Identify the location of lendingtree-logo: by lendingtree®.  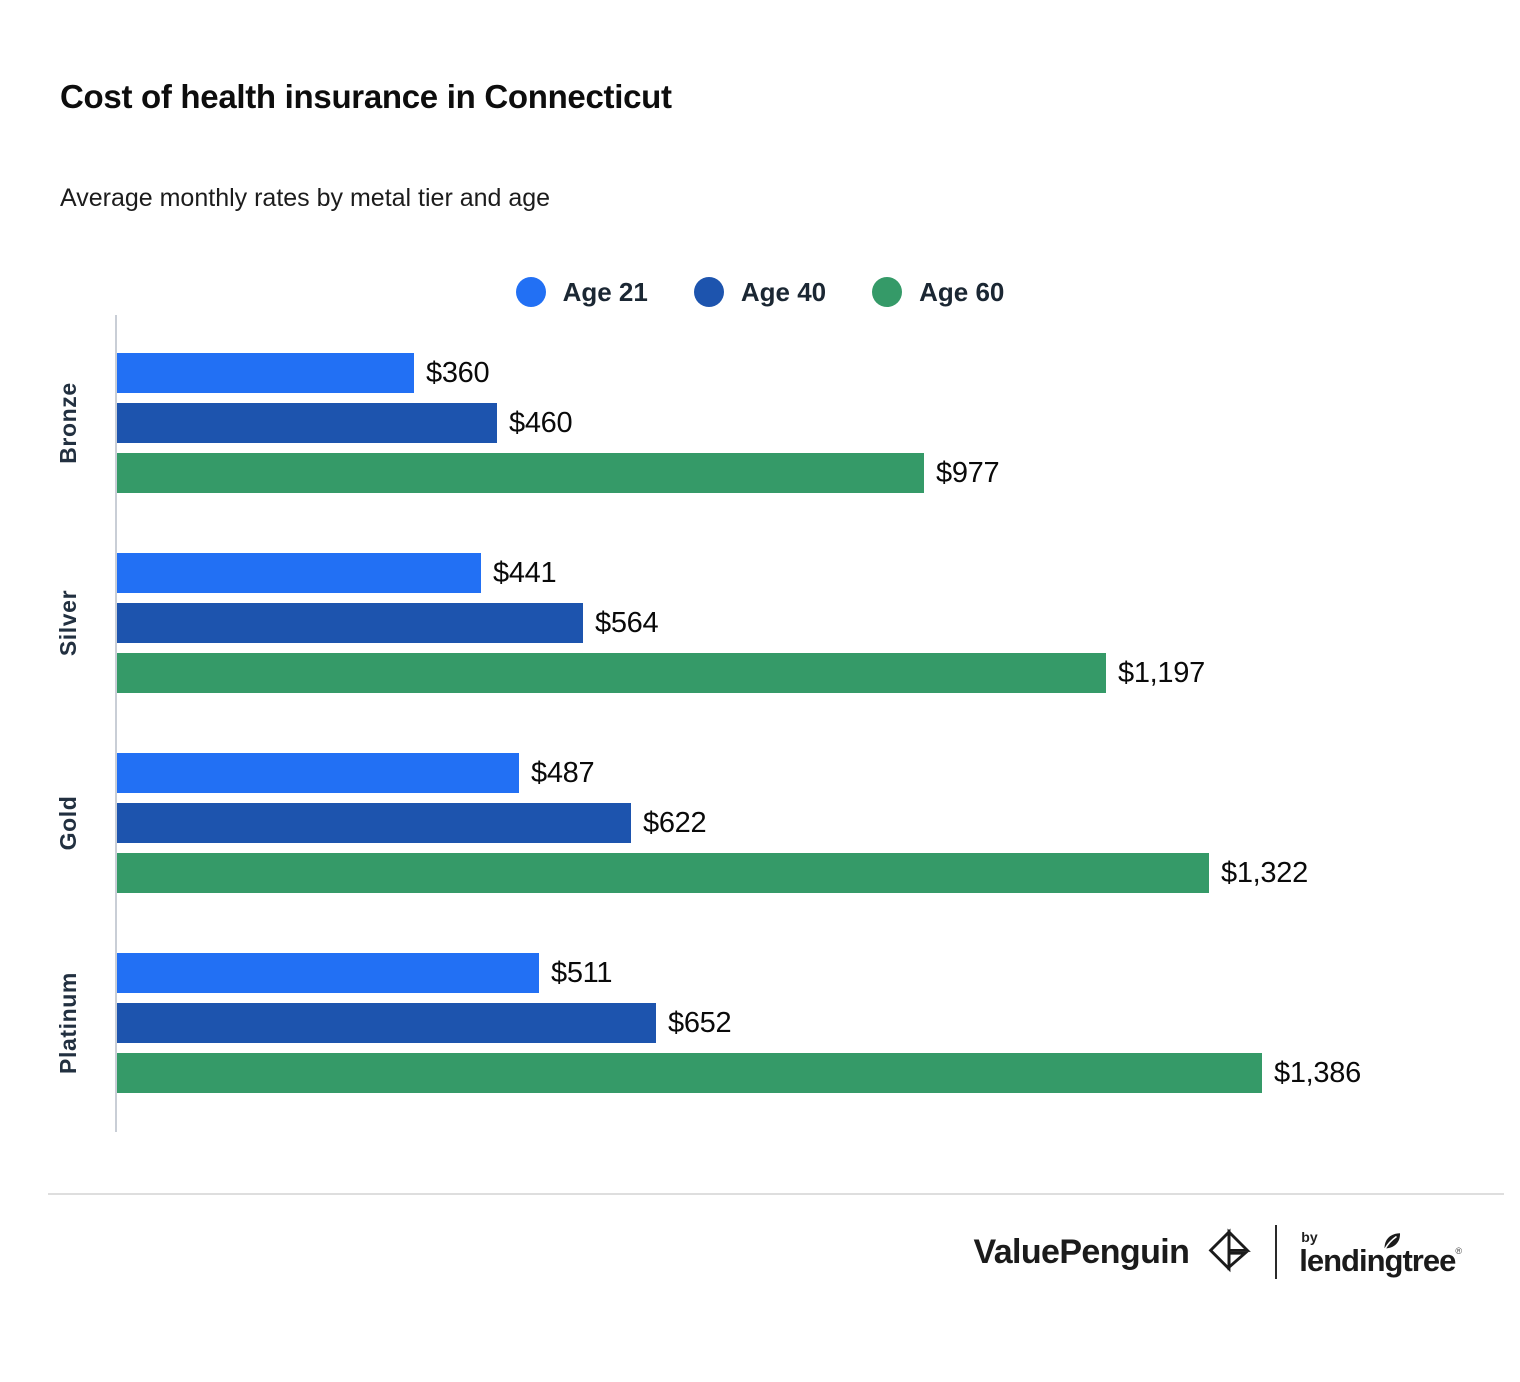
(1380, 1252).